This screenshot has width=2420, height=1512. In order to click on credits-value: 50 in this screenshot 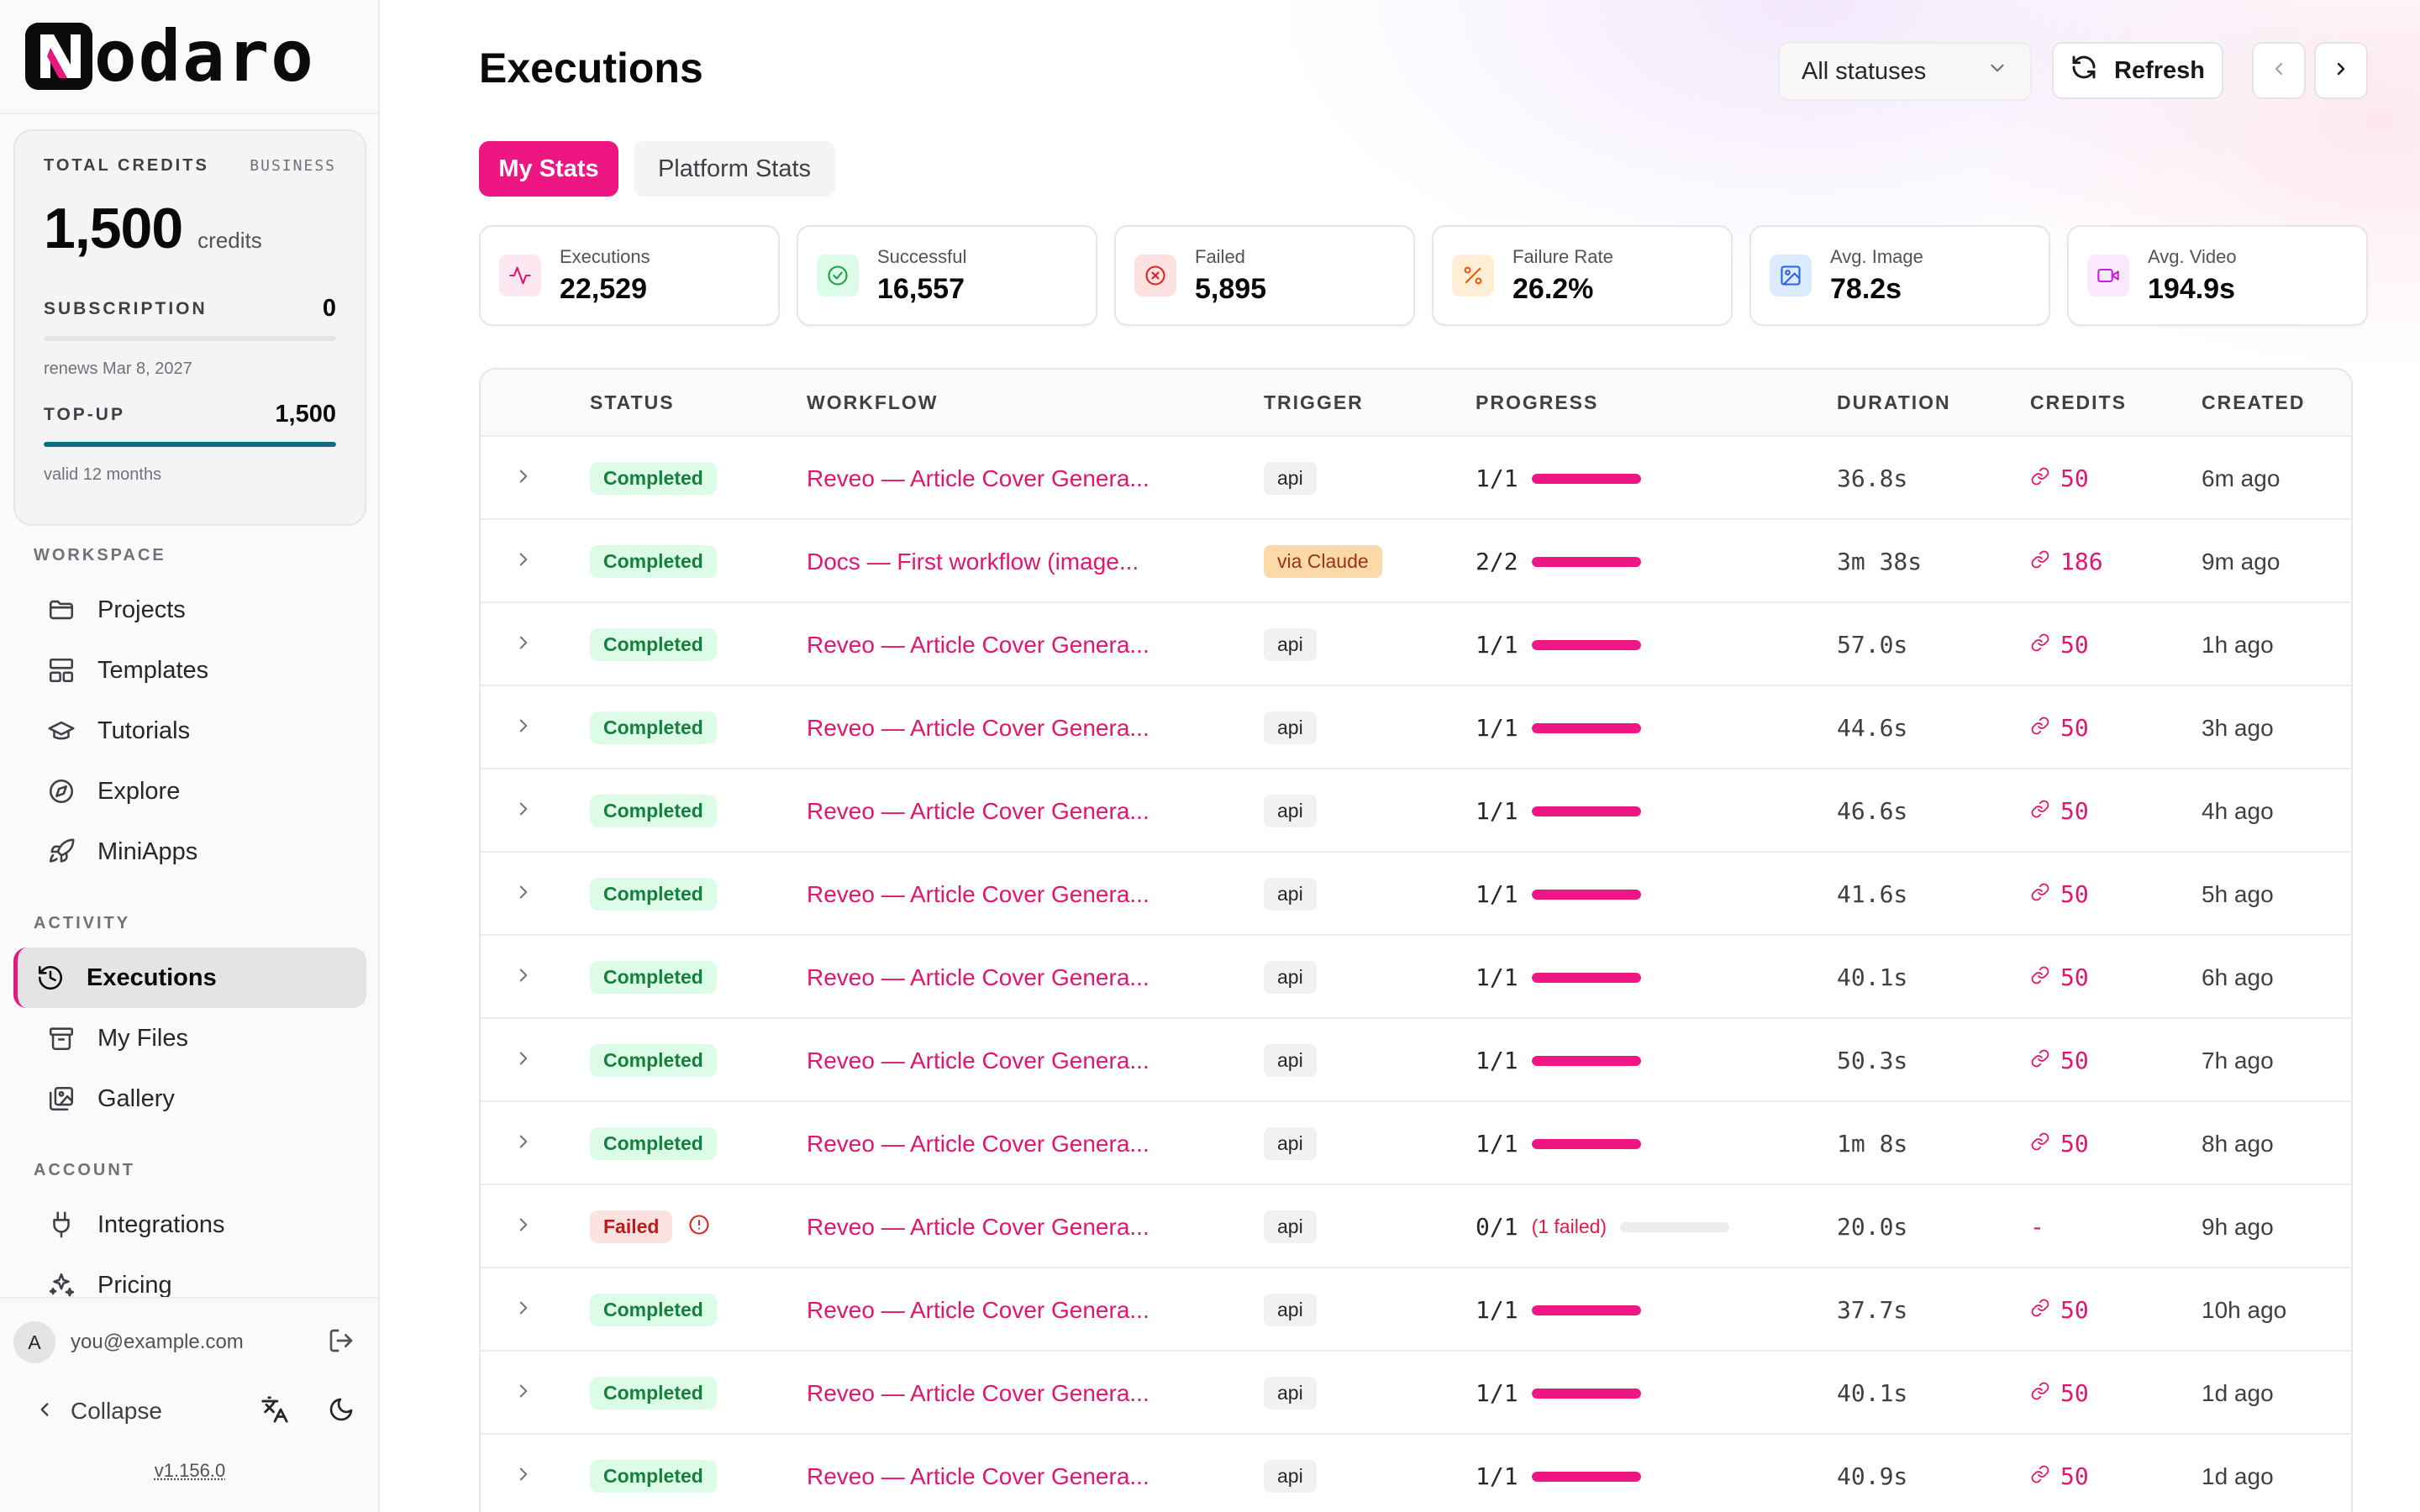, I will do `click(2074, 894)`.